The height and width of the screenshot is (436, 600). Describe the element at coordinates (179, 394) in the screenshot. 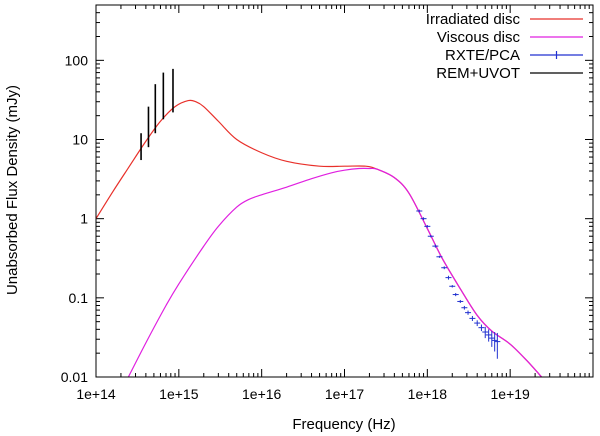

I see `x-tick-label: 1e+15` at that location.